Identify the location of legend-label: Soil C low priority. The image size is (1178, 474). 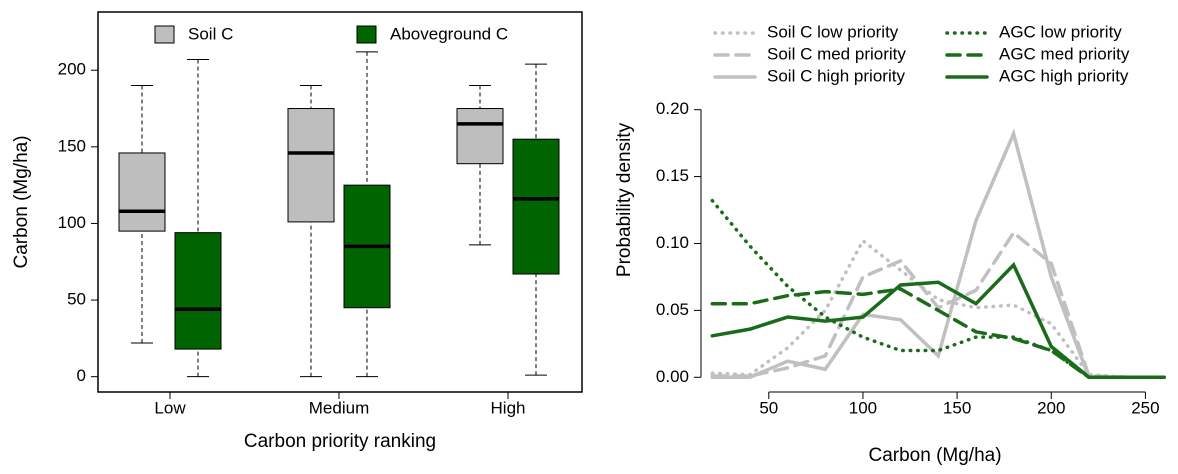
(833, 31).